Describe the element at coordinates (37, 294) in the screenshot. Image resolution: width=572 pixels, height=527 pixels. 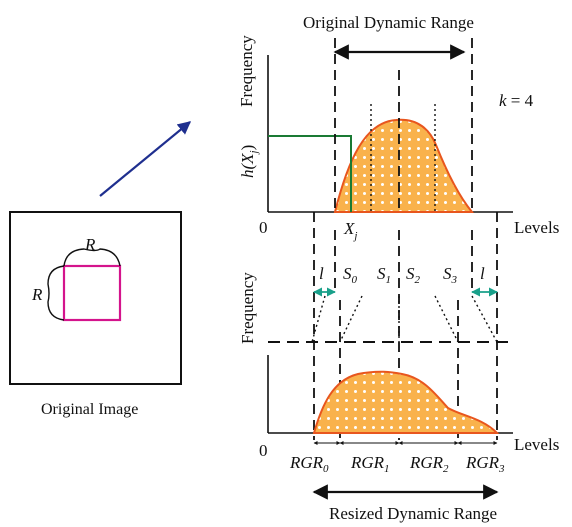
I see `r-left-label: R` at that location.